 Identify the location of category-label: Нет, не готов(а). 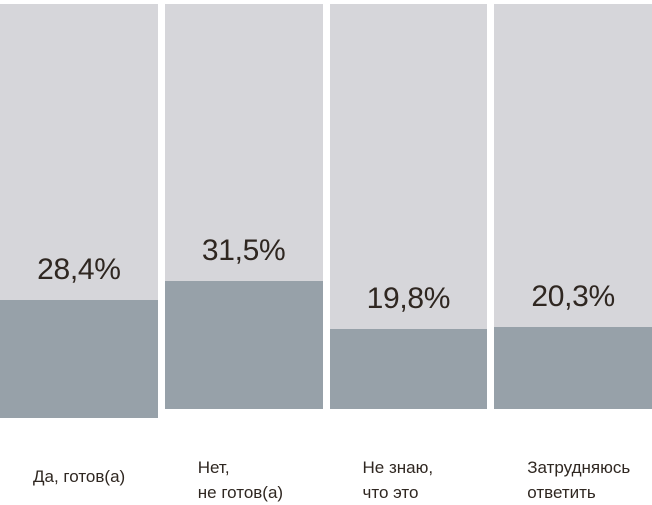
(240, 480).